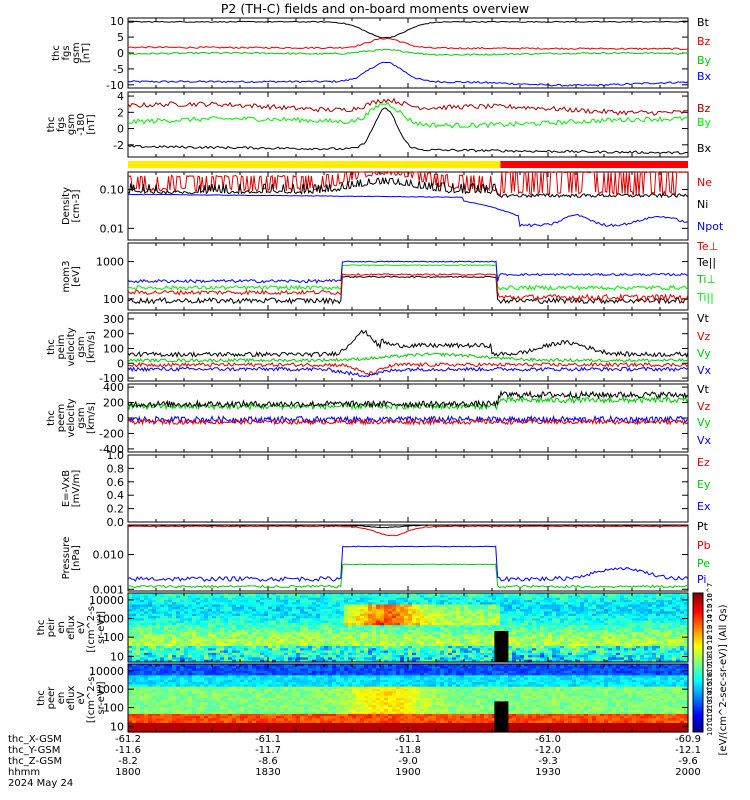 Image resolution: width=750 pixels, height=800 pixels. What do you see at coordinates (594, 164) in the screenshot?
I see `mode-bar-fast` at bounding box center [594, 164].